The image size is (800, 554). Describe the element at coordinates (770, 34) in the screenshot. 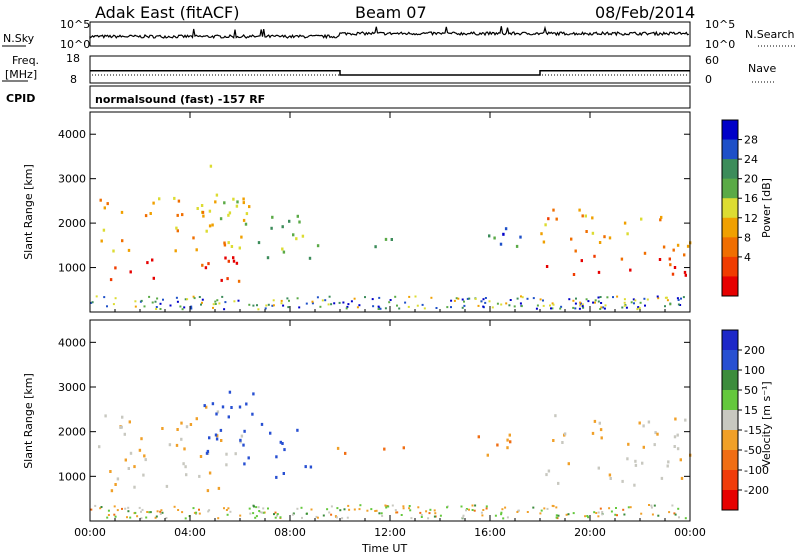

I see `noise-right-label: N.Search` at that location.